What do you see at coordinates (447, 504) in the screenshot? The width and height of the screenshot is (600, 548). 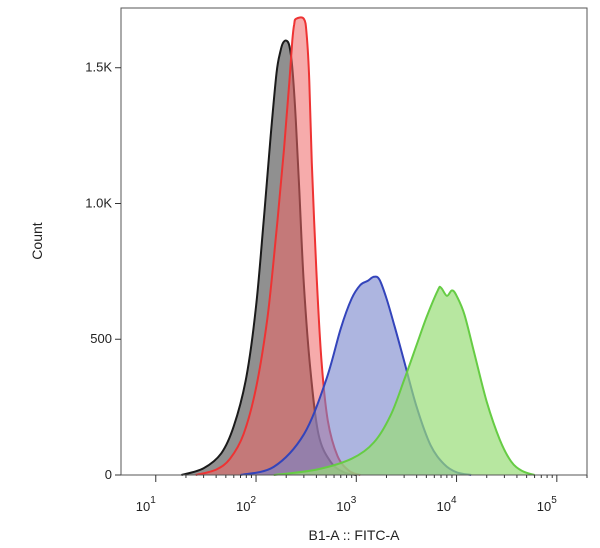 I see `x-tick-label: 10⁴` at bounding box center [447, 504].